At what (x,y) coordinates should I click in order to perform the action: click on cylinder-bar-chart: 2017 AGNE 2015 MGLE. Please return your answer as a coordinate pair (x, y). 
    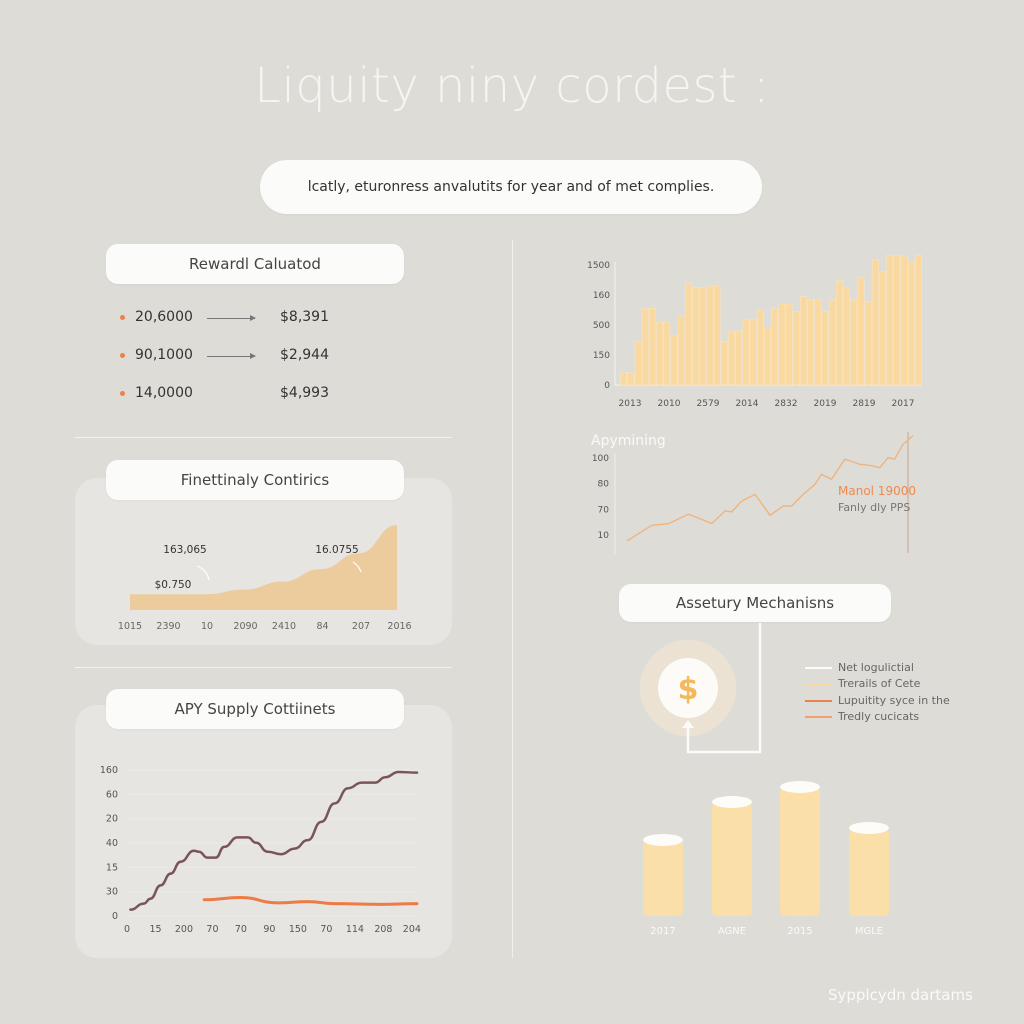
    Looking at the image, I should click on (766, 859).